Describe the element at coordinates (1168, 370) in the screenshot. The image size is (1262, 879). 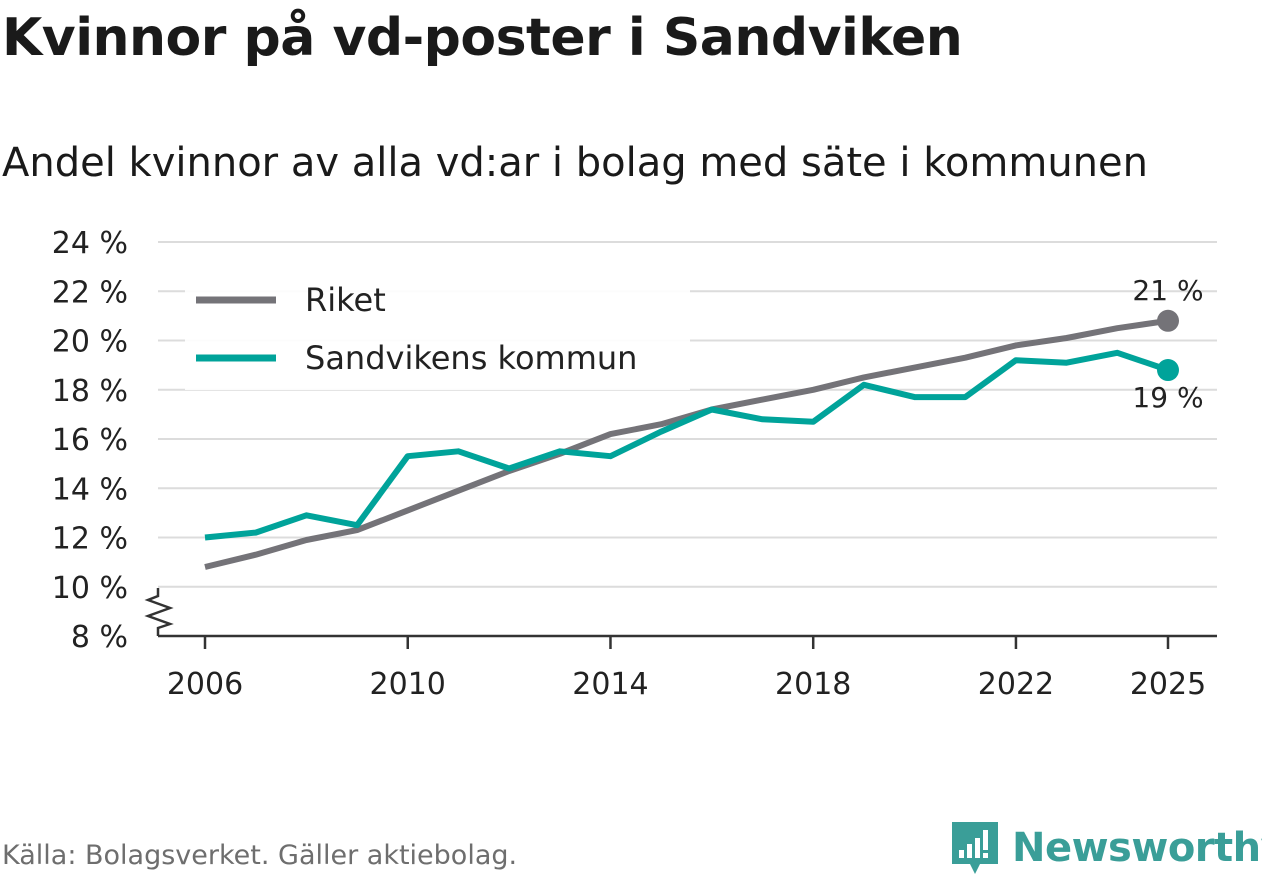
I see `end-marker-sandviken` at that location.